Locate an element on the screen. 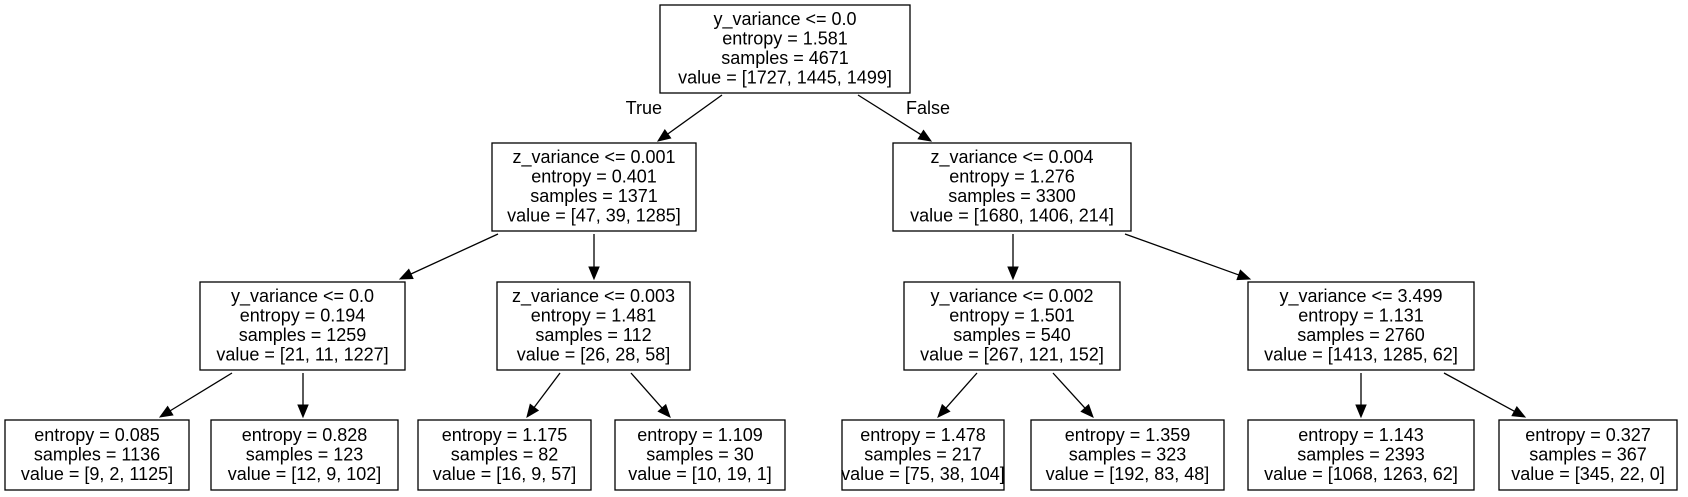  edge-label-true: True is located at coordinates (644, 108).